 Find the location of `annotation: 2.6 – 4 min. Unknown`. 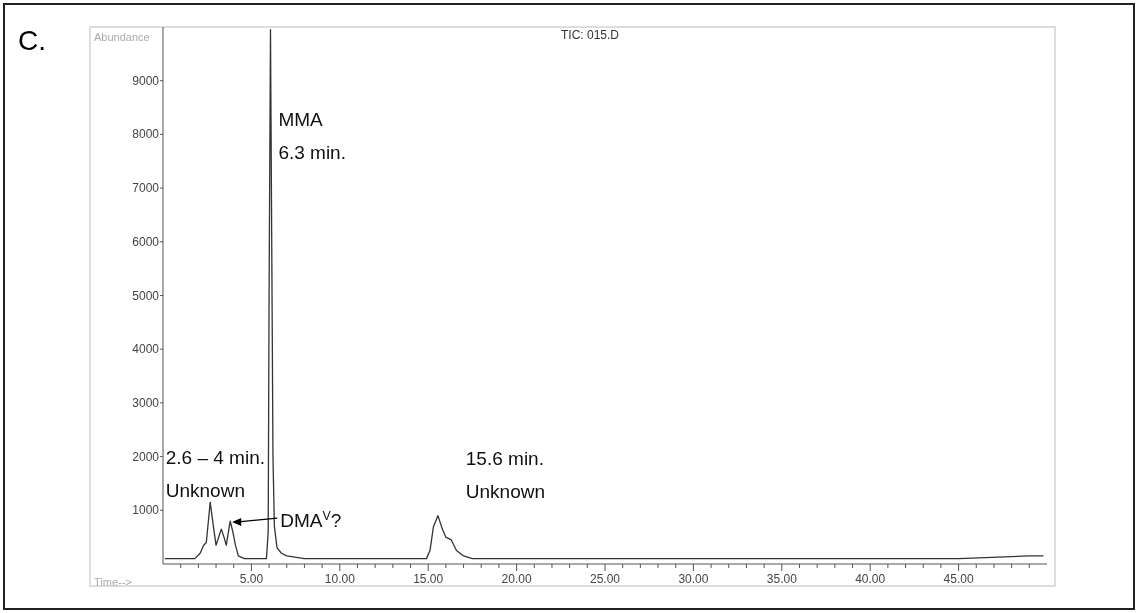

annotation: 2.6 – 4 min. Unknown is located at coordinates (215, 474).